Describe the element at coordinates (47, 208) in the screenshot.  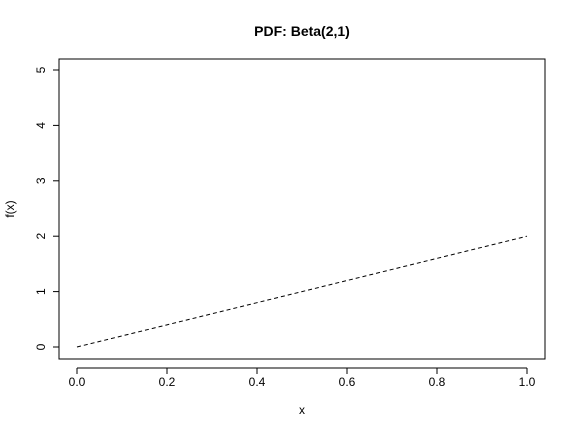
I see `y-axis: 0 1 2 3 4 5` at that location.